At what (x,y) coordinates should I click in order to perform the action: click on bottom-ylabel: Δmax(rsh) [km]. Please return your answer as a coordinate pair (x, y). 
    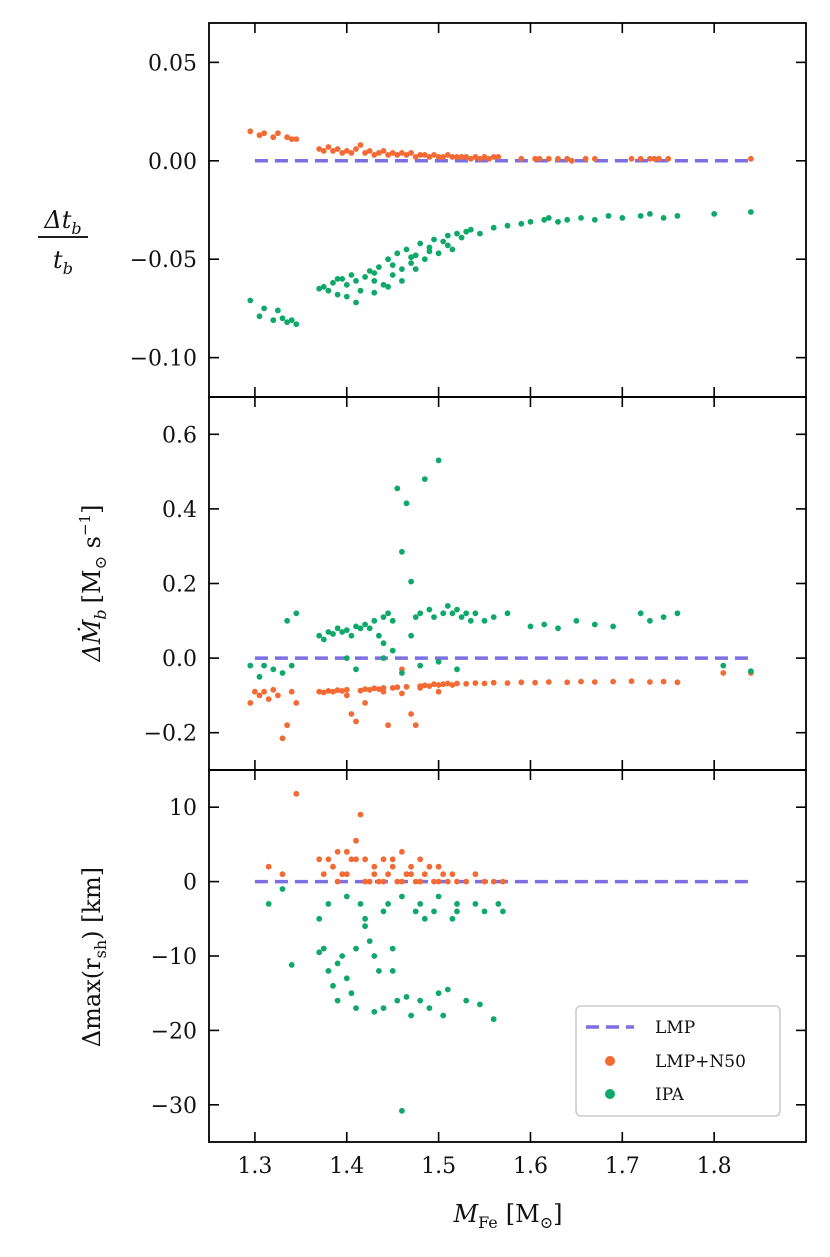
    Looking at the image, I should click on (94, 957).